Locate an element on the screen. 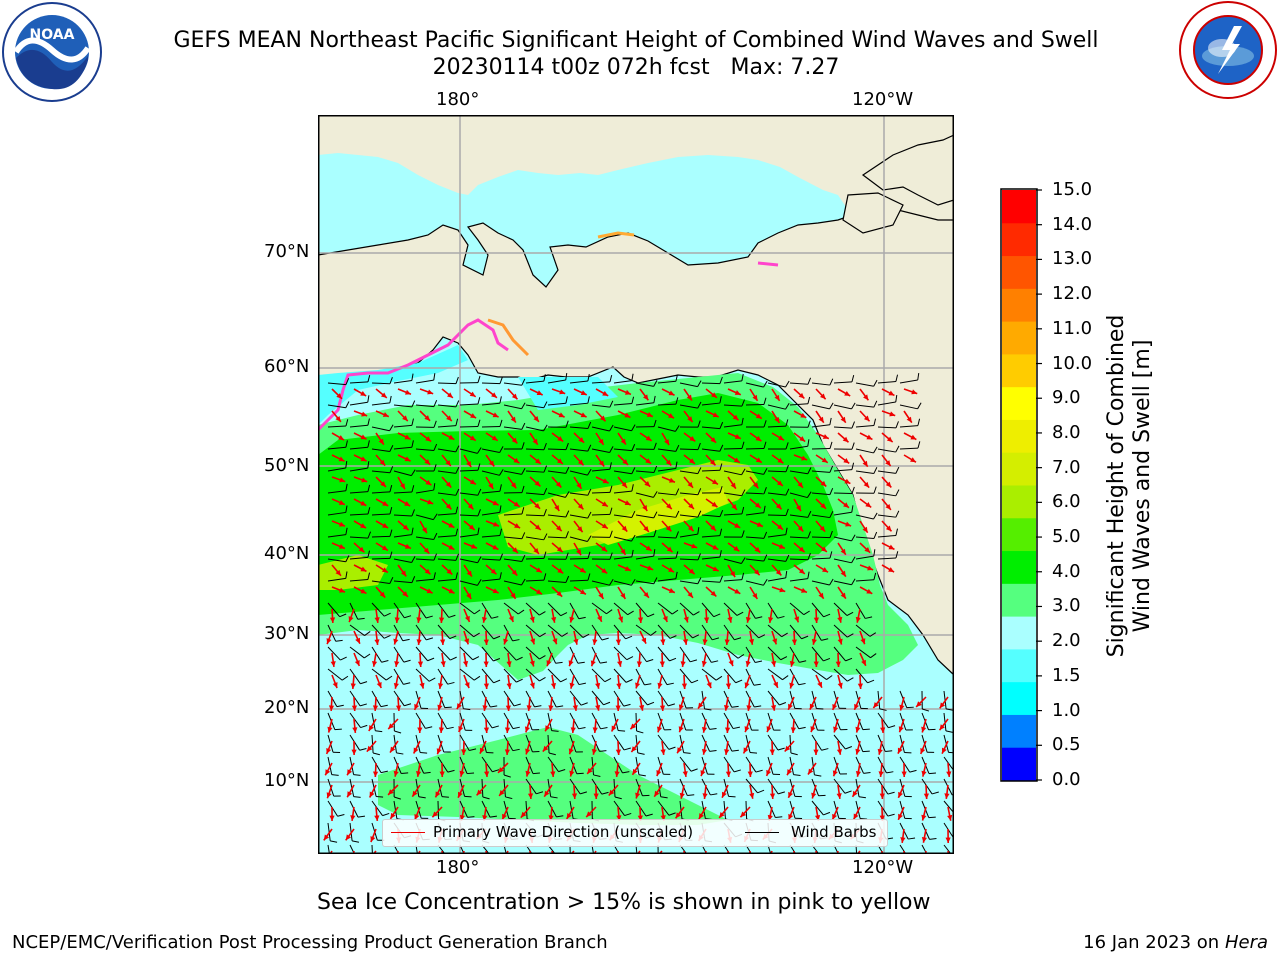  colorbar-frame is located at coordinates (1019, 485).